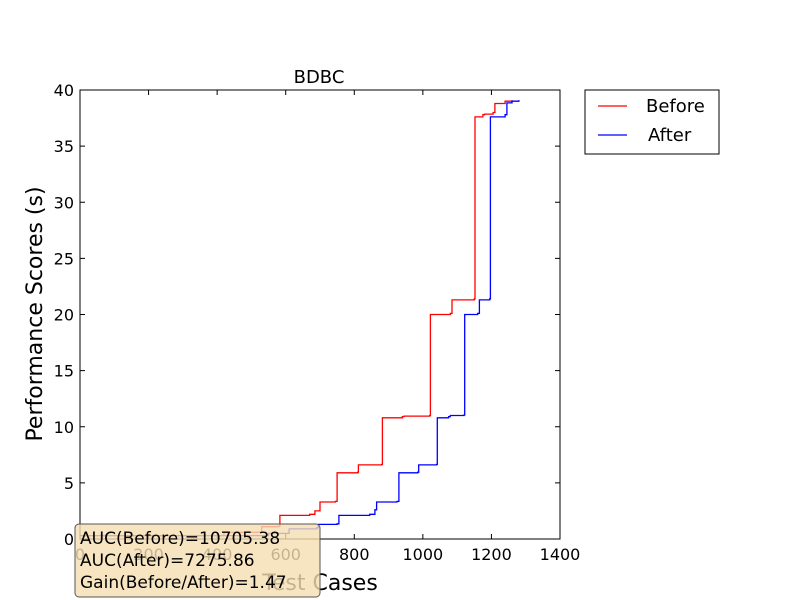 The height and width of the screenshot is (600, 800). Describe the element at coordinates (422, 554) in the screenshot. I see `x-tick-label: 1000` at that location.